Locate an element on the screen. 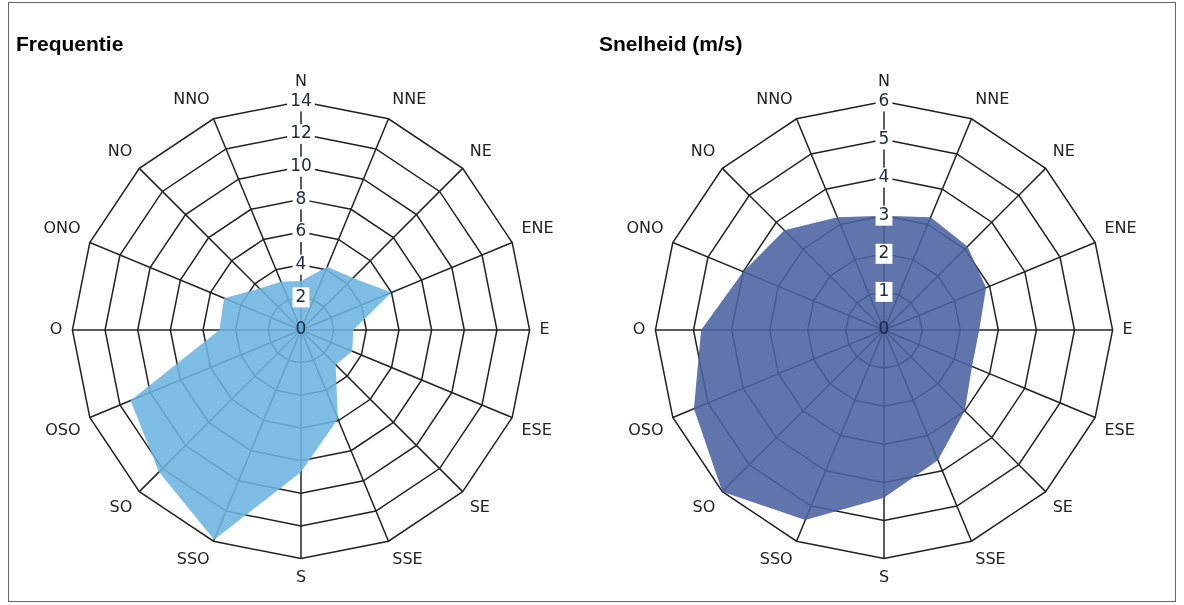 Image resolution: width=1184 pixels, height=605 pixels. y-tick-label: 3 is located at coordinates (883, 214).